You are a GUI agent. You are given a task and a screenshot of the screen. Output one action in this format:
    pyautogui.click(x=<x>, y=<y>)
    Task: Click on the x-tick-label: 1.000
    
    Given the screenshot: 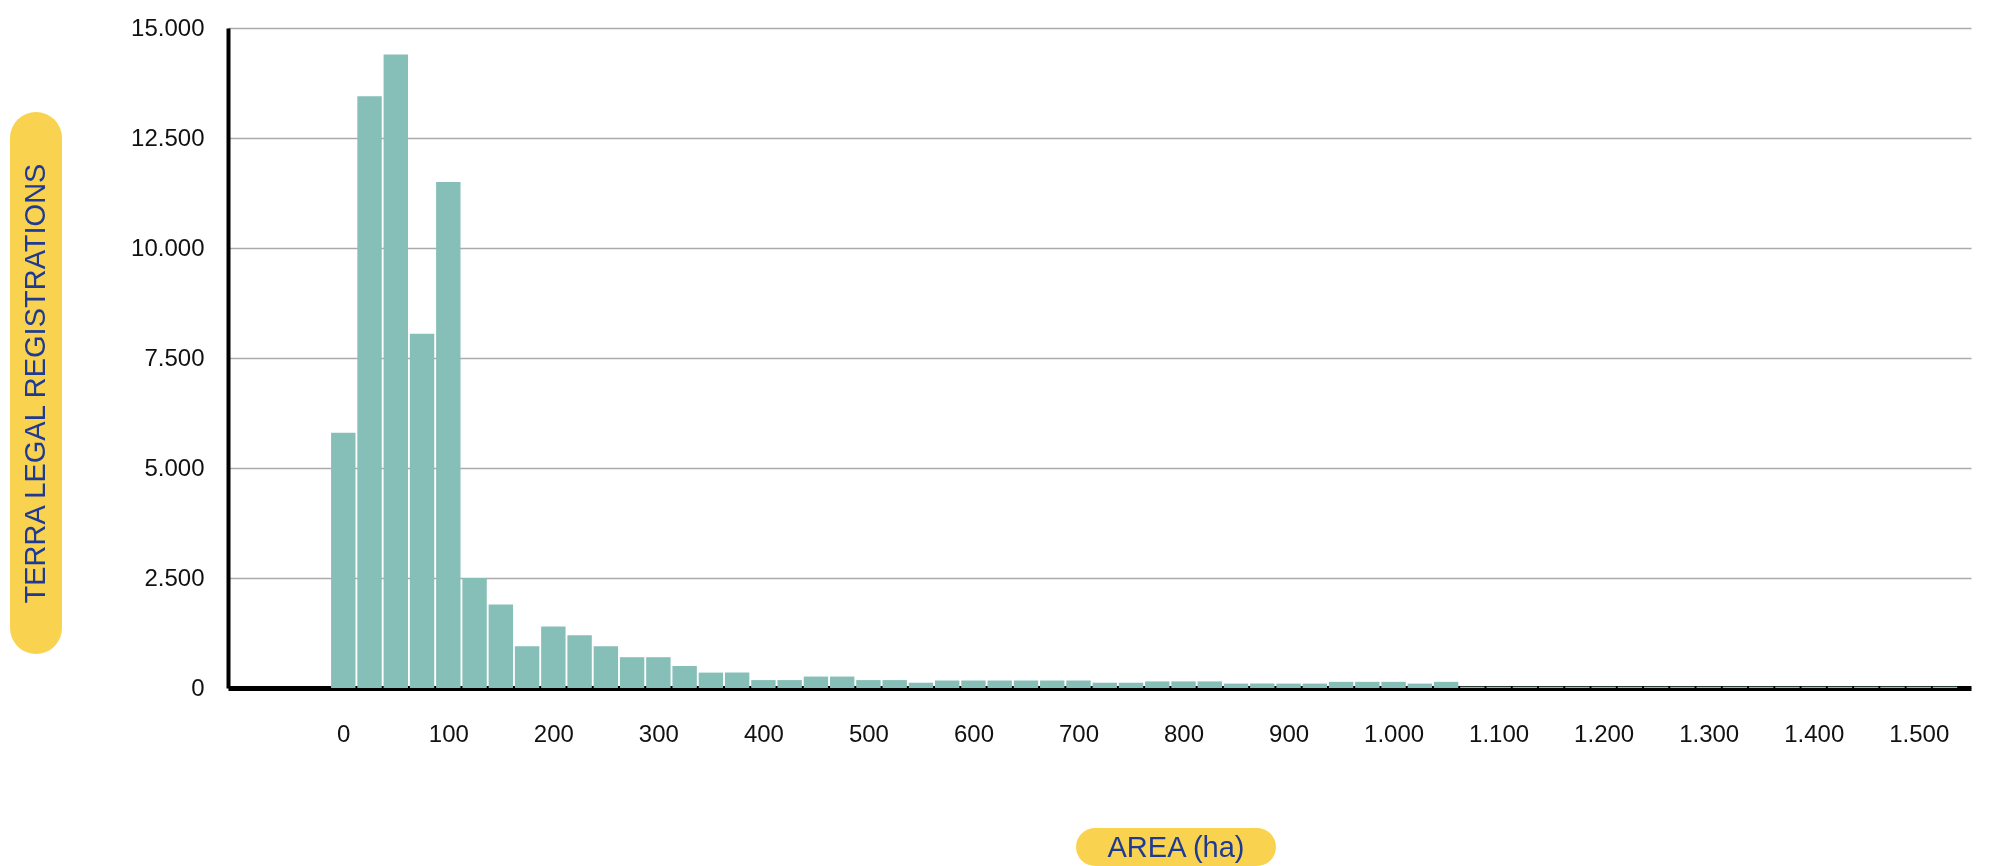 What is the action you would take?
    pyautogui.click(x=1394, y=733)
    